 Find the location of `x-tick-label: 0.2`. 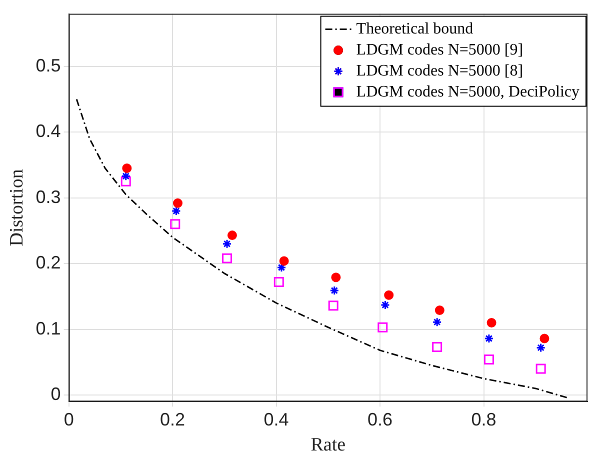

x-tick-label: 0.2 is located at coordinates (173, 419).